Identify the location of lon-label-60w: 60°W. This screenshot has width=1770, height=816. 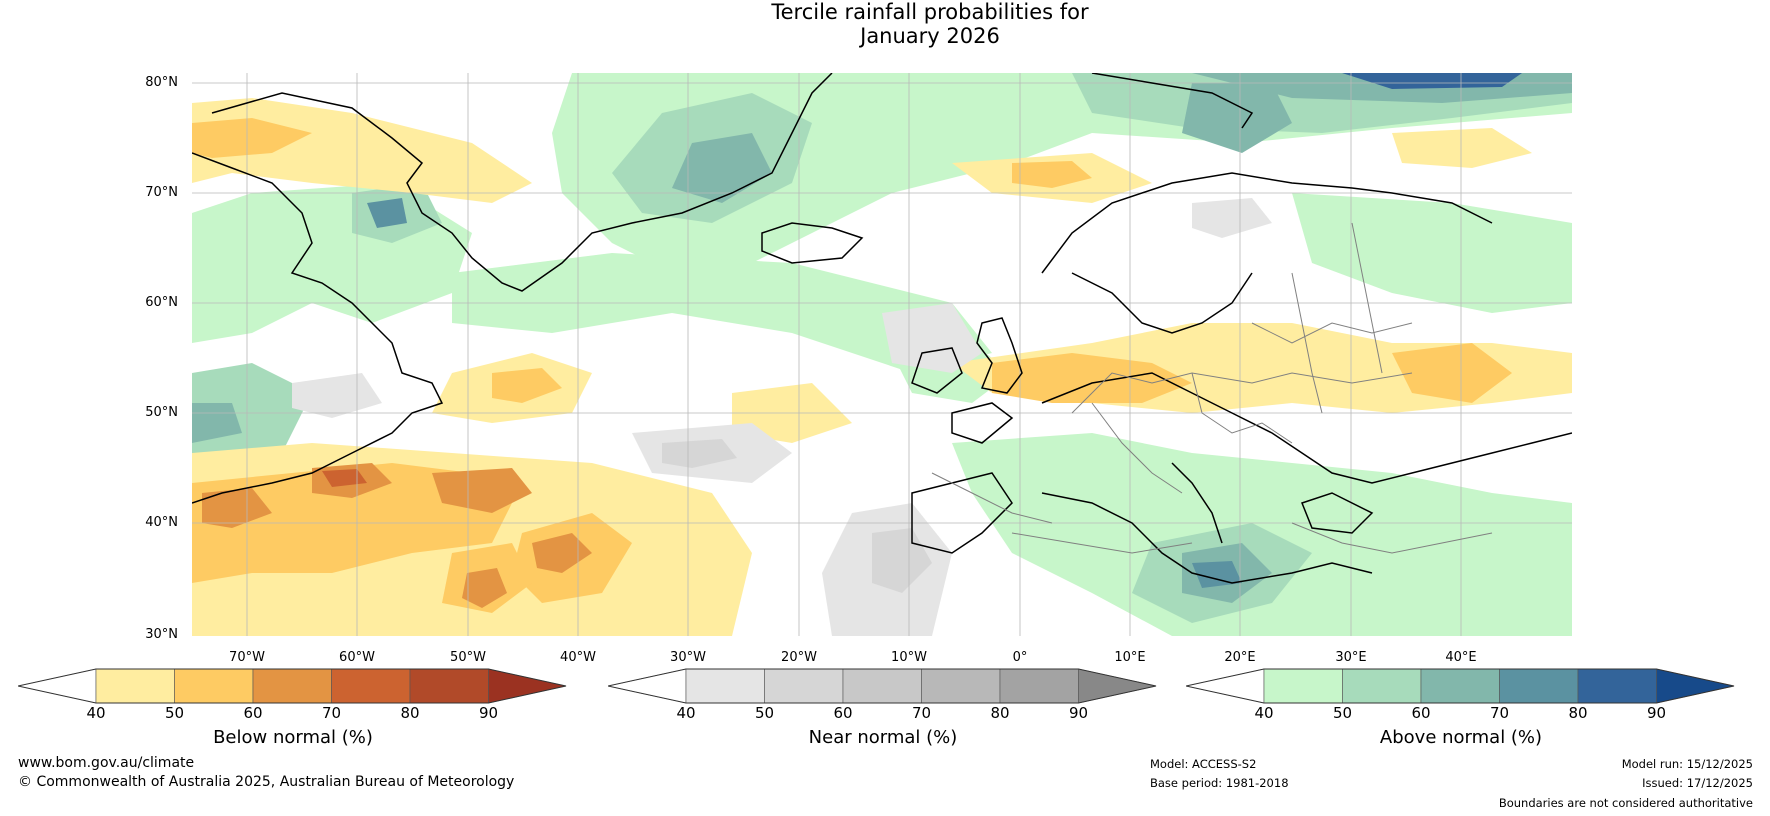
(357, 657).